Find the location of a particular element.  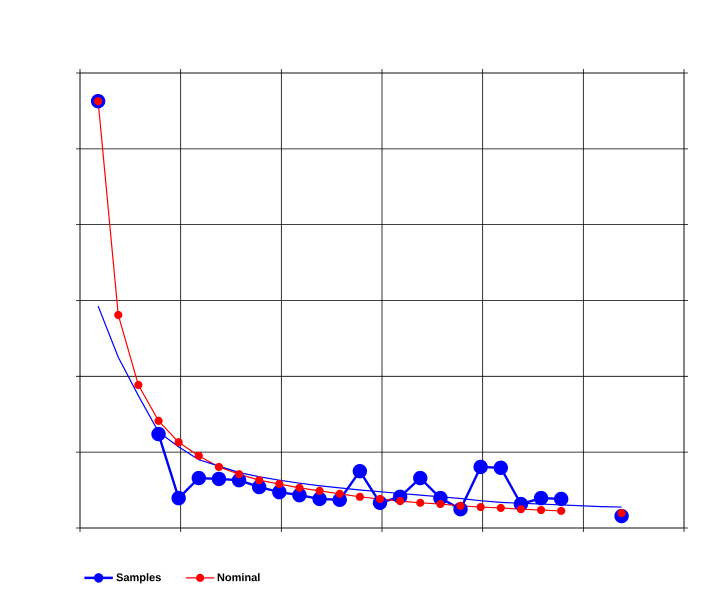

legend-label: Samples is located at coordinates (138, 578).